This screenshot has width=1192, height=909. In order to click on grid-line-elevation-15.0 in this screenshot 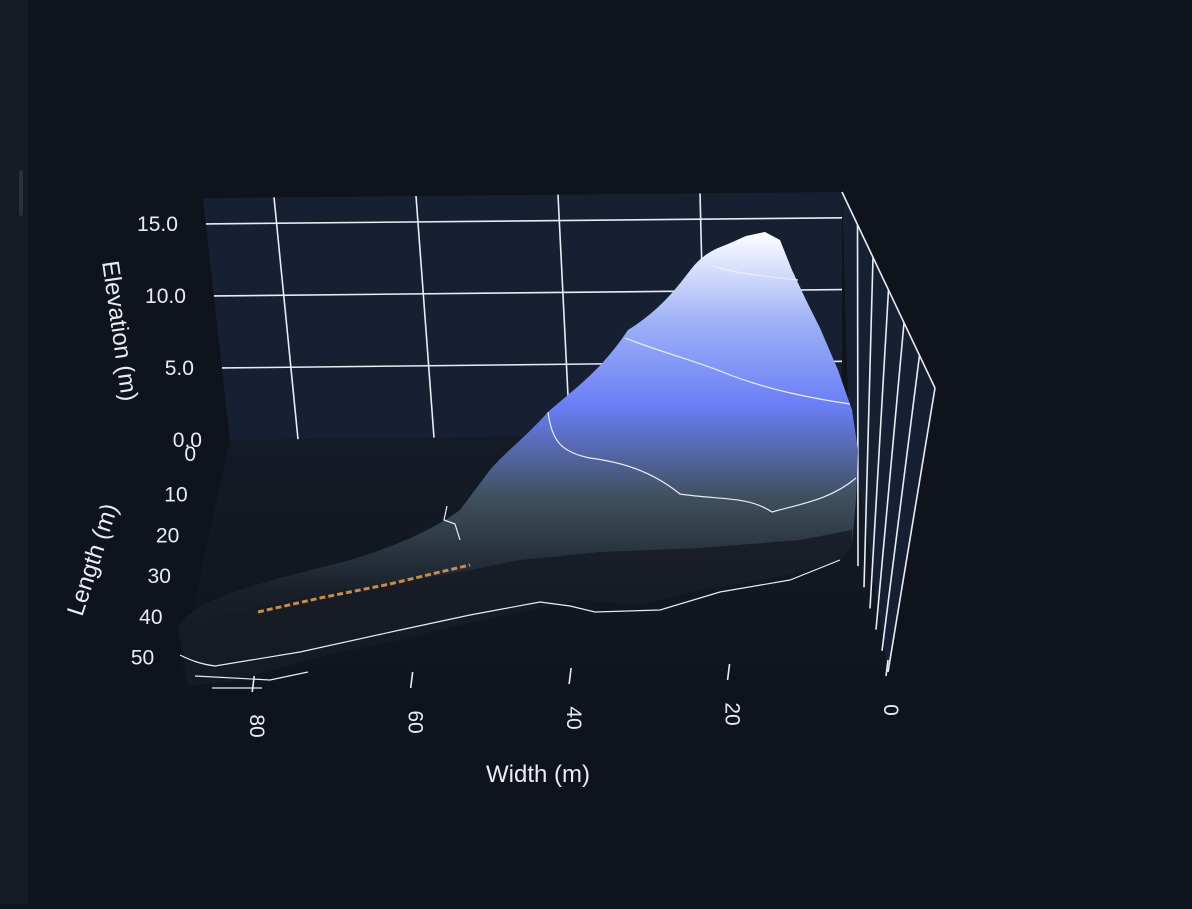, I will do `click(524, 221)`.